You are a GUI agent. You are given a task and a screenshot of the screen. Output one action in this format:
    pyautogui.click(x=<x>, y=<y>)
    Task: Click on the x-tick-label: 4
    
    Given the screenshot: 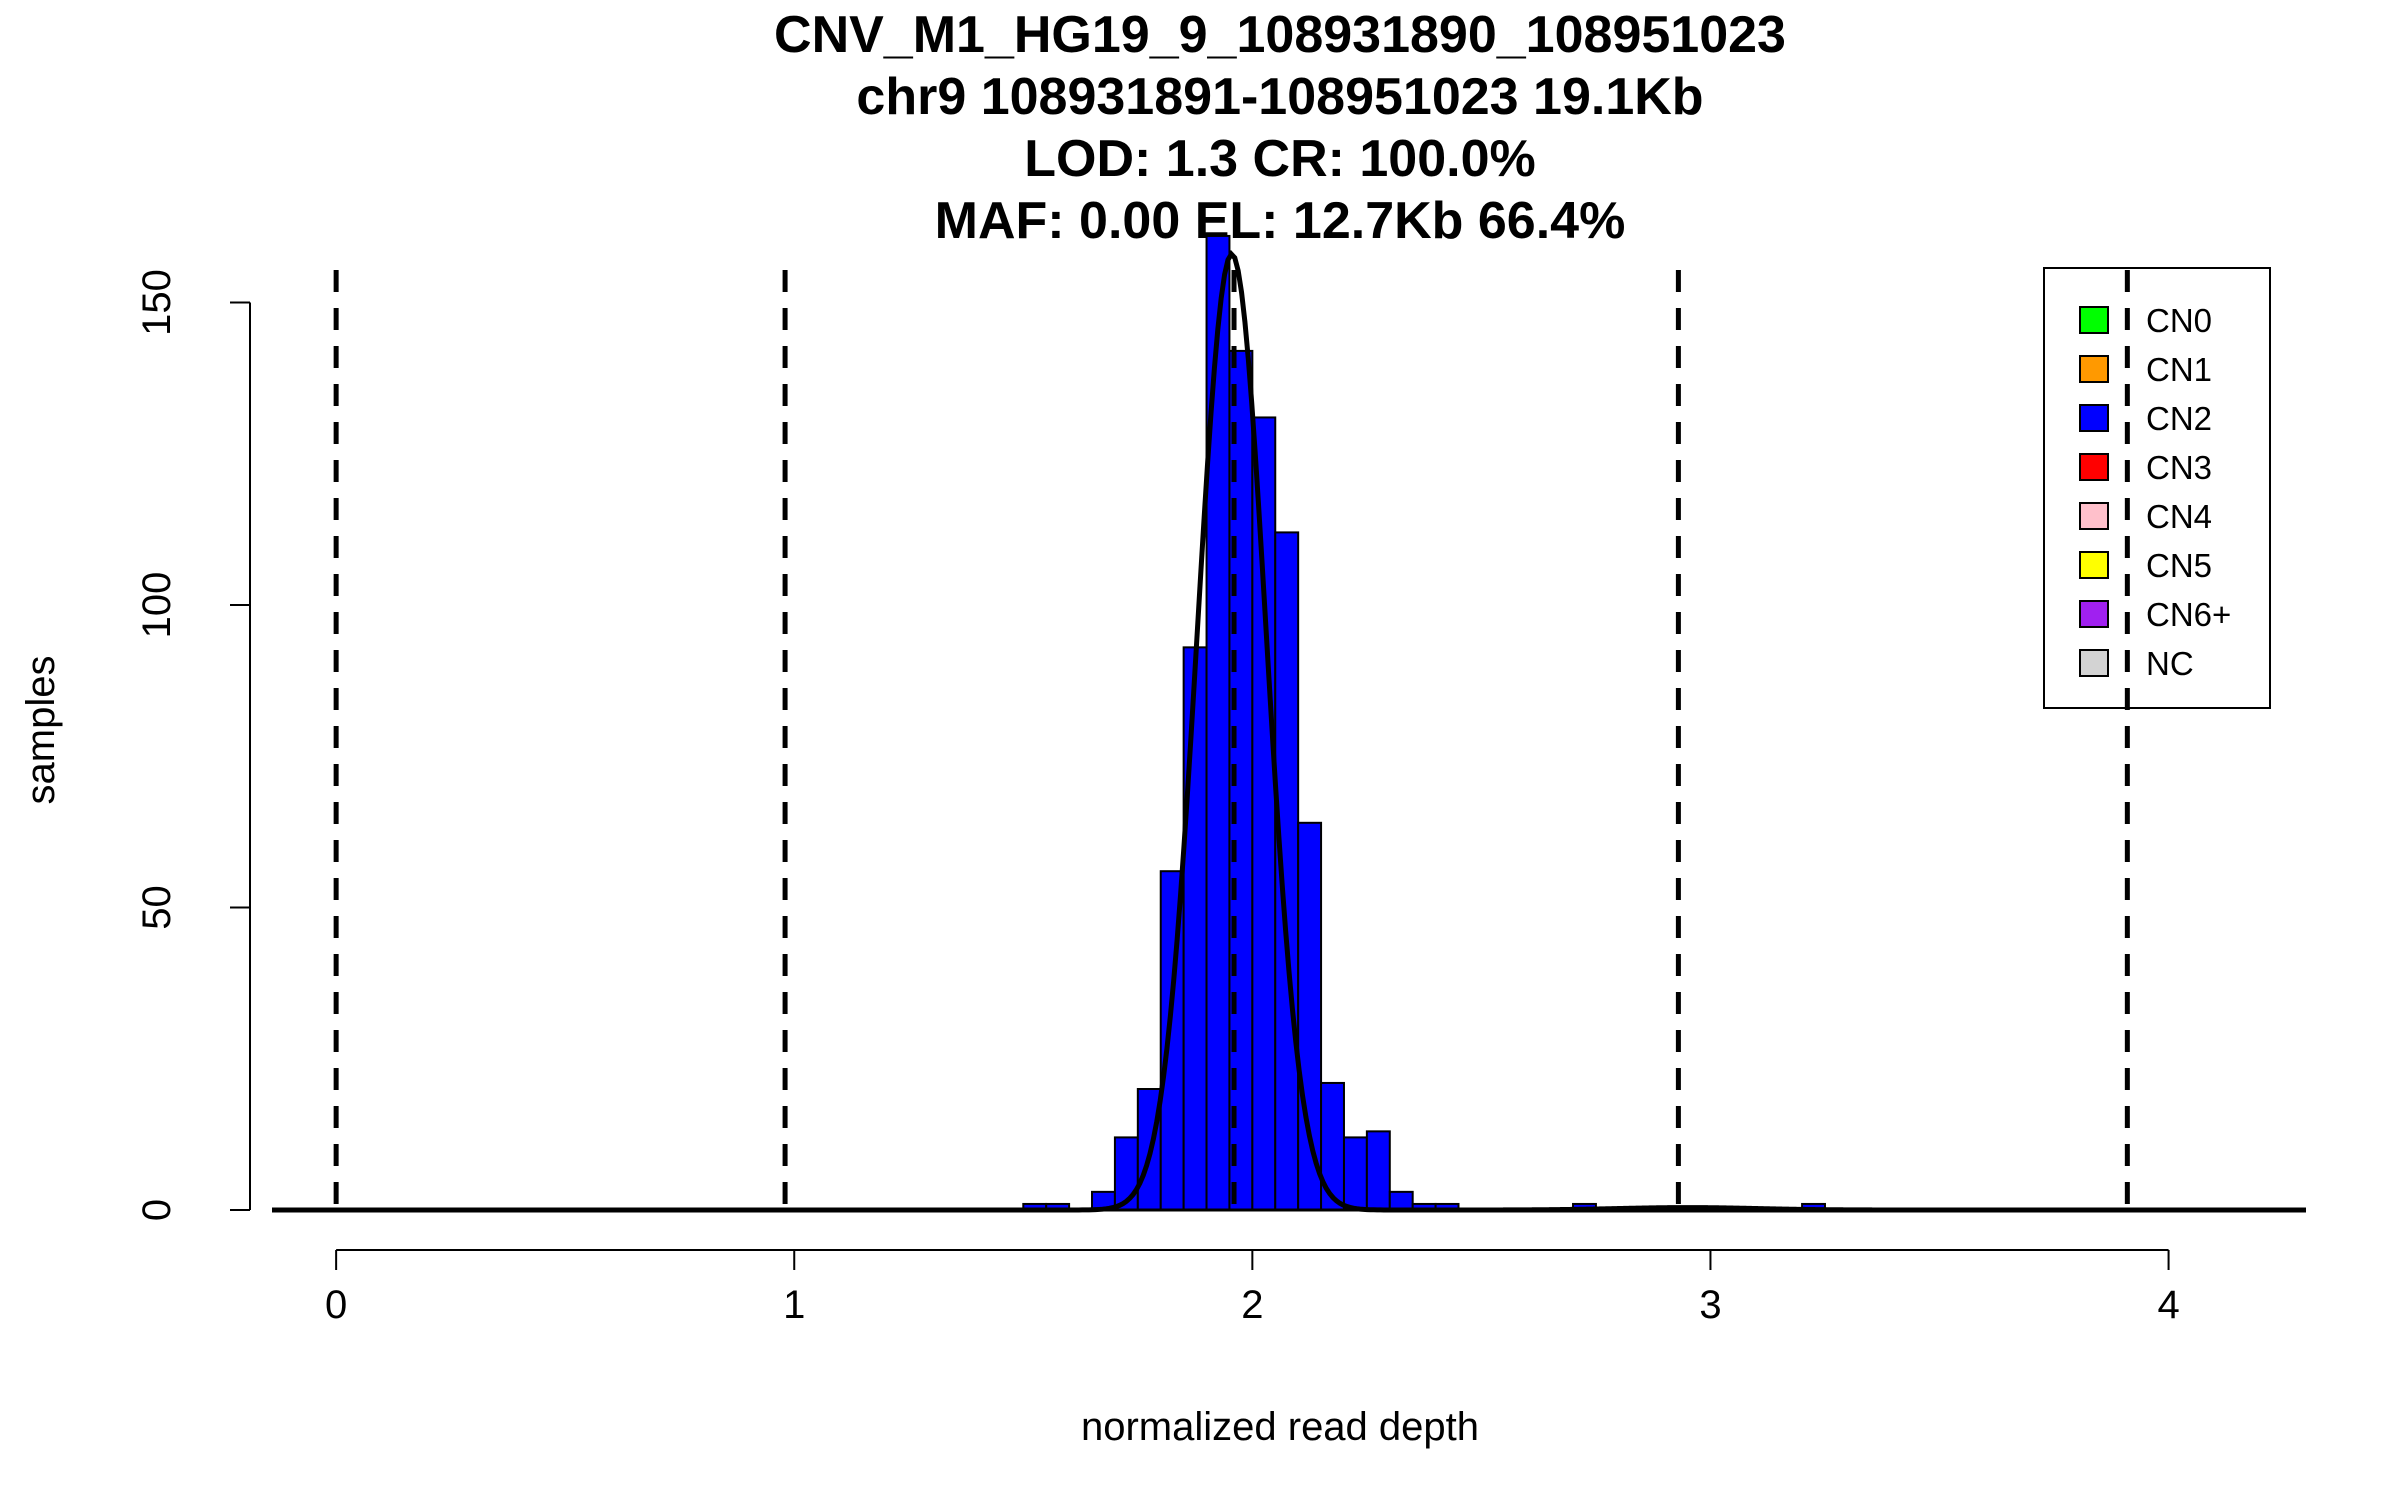 What is the action you would take?
    pyautogui.click(x=2168, y=1305)
    